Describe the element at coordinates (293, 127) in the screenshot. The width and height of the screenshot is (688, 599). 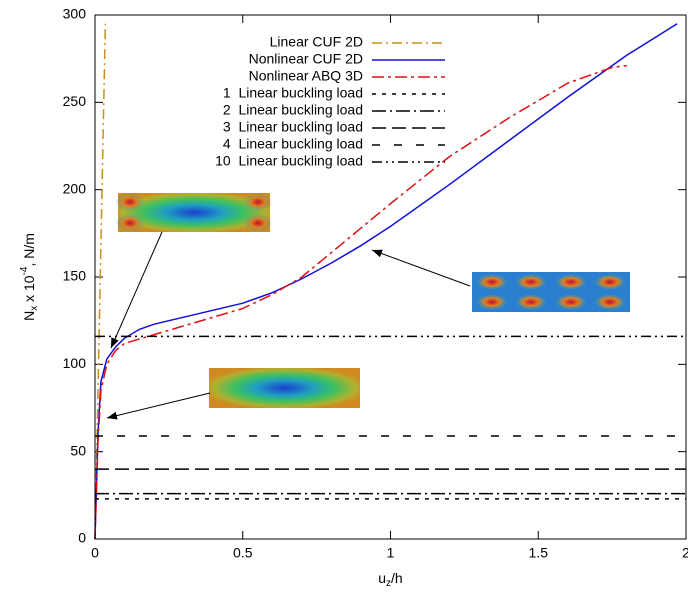
I see `legend-label: 3 Linear buckling load` at that location.